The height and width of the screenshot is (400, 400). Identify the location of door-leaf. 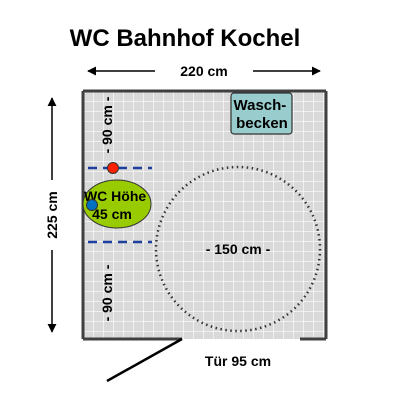
(144, 360).